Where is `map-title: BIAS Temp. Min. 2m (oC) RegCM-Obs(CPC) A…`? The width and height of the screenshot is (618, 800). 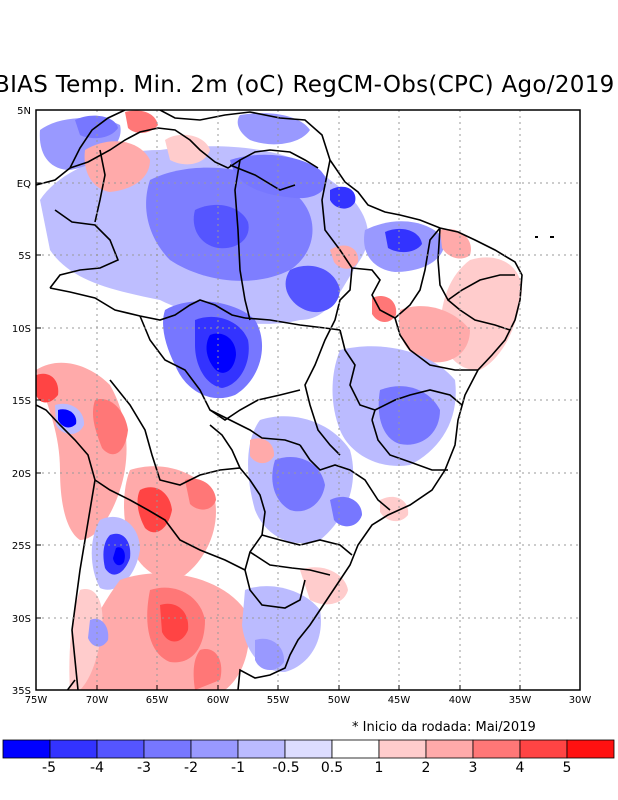 map-title: BIAS Temp. Min. 2m (oC) RegCM-Obs(CPC) A… is located at coordinates (307, 85).